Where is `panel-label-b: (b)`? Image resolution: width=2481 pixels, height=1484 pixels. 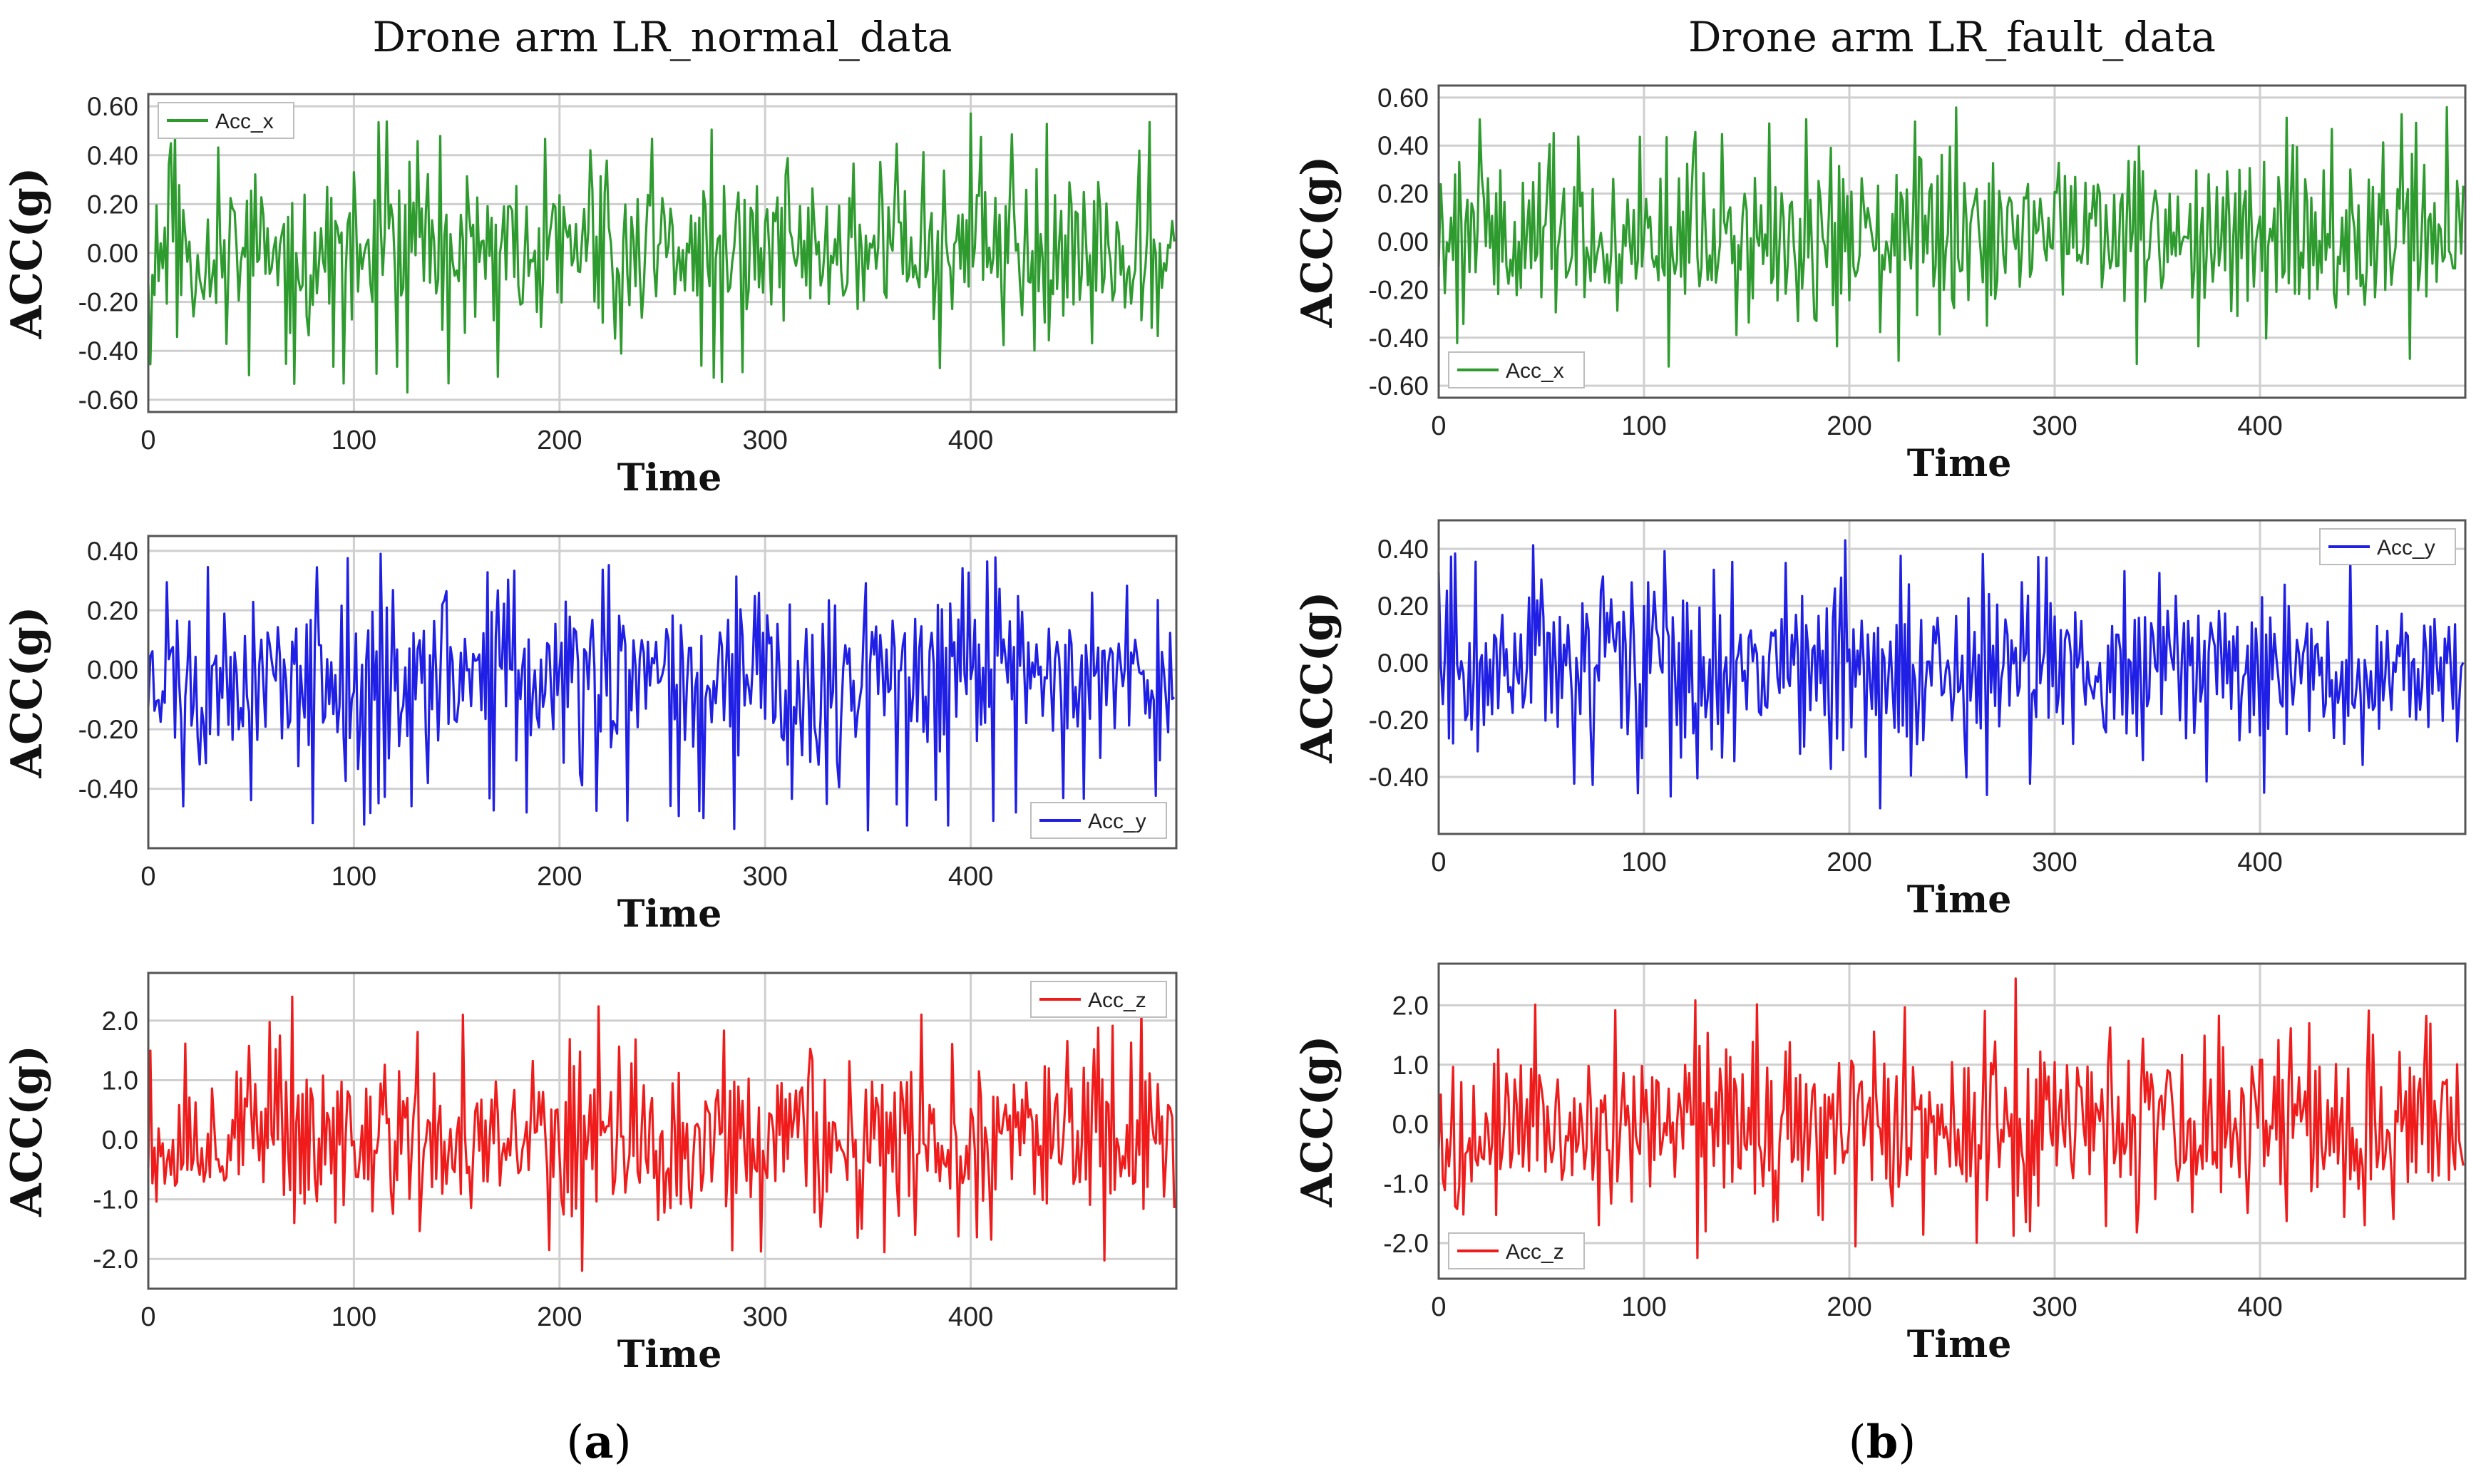
panel-label-b: (b) is located at coordinates (1883, 1443).